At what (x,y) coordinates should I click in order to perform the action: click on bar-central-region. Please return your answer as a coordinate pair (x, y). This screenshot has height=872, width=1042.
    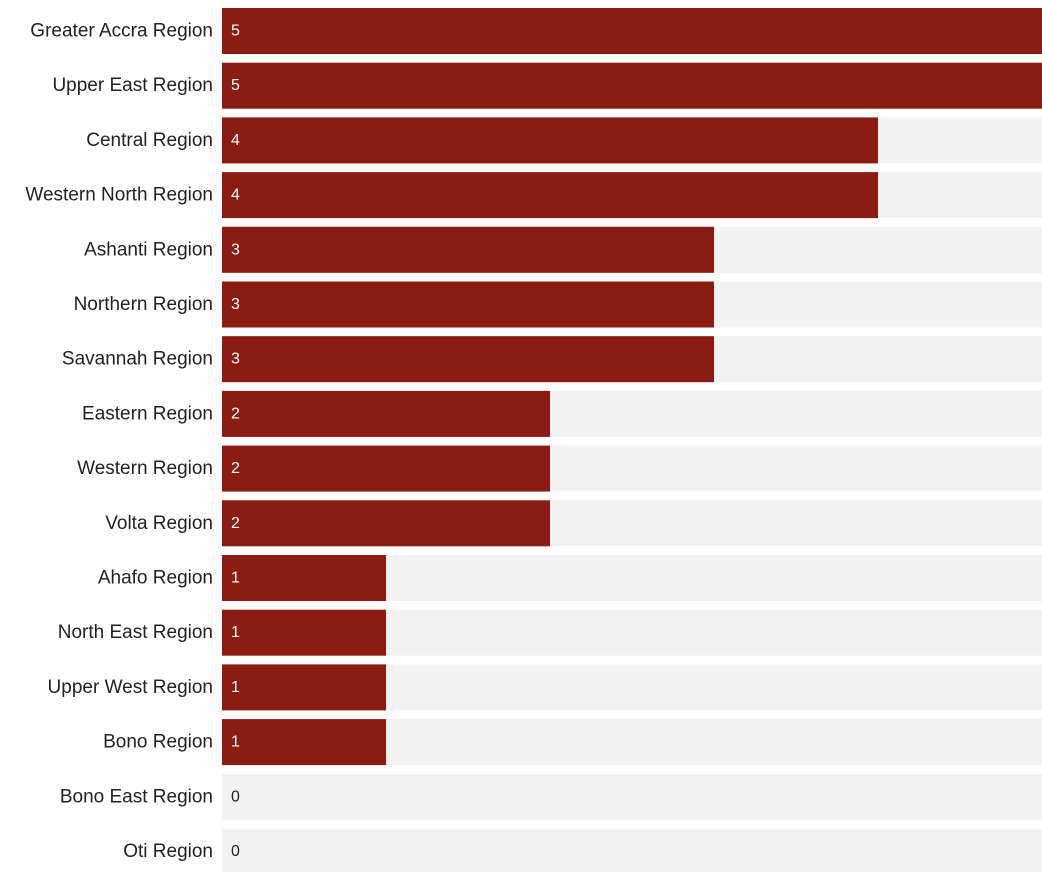
    Looking at the image, I should click on (550, 140).